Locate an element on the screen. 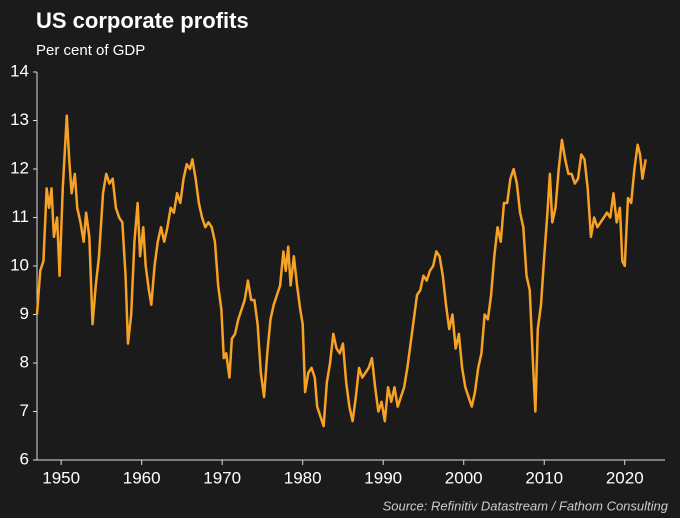 This screenshot has width=680, height=518. x-tick-label: 1960 is located at coordinates (142, 477).